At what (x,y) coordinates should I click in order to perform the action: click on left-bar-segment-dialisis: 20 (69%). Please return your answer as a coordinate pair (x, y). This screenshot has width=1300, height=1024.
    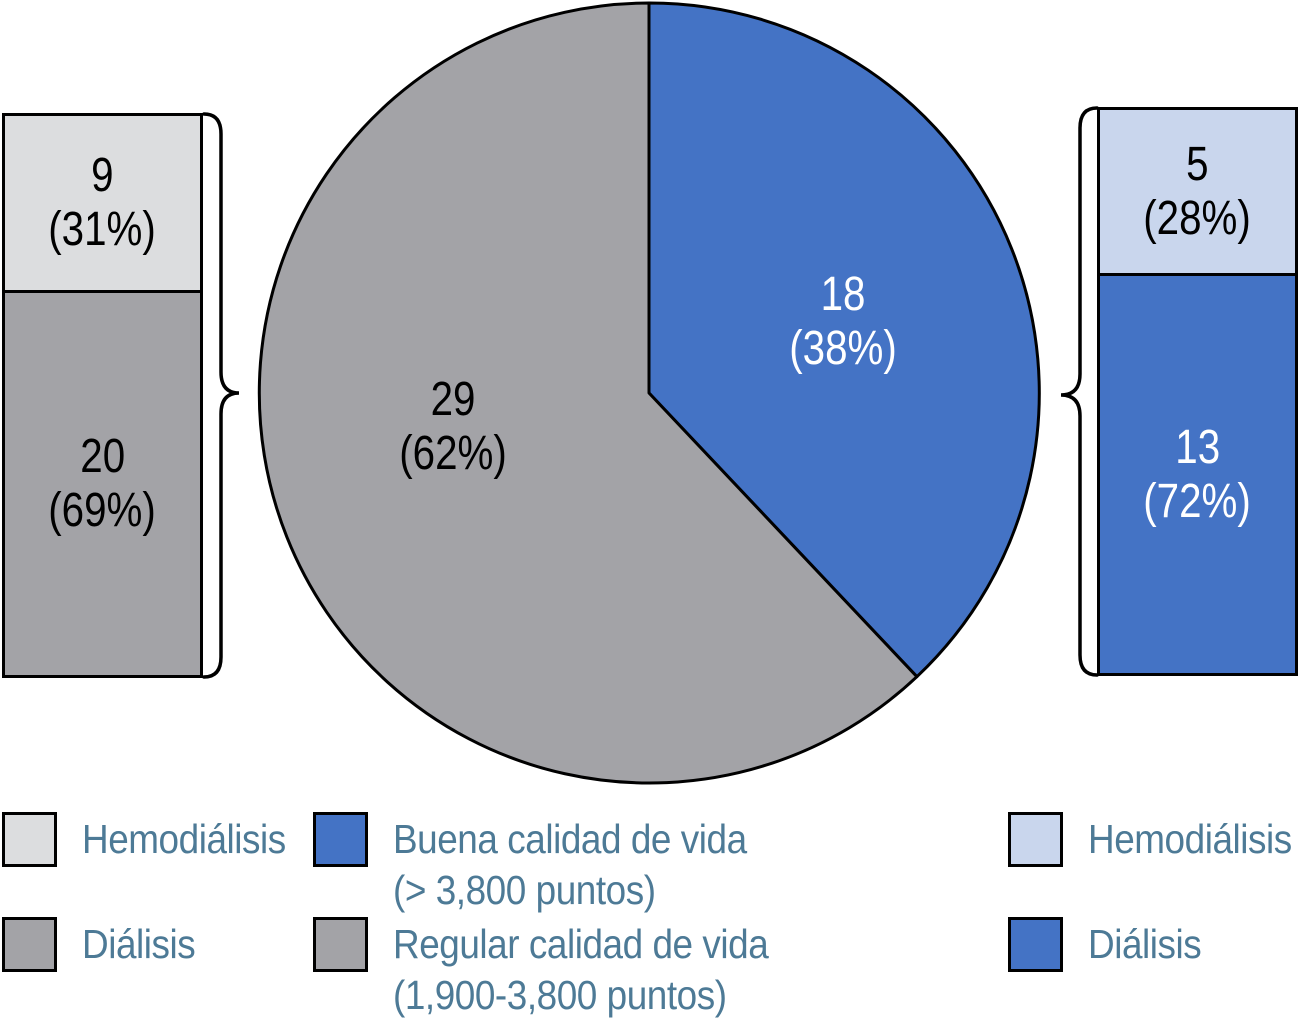
    Looking at the image, I should click on (102, 484).